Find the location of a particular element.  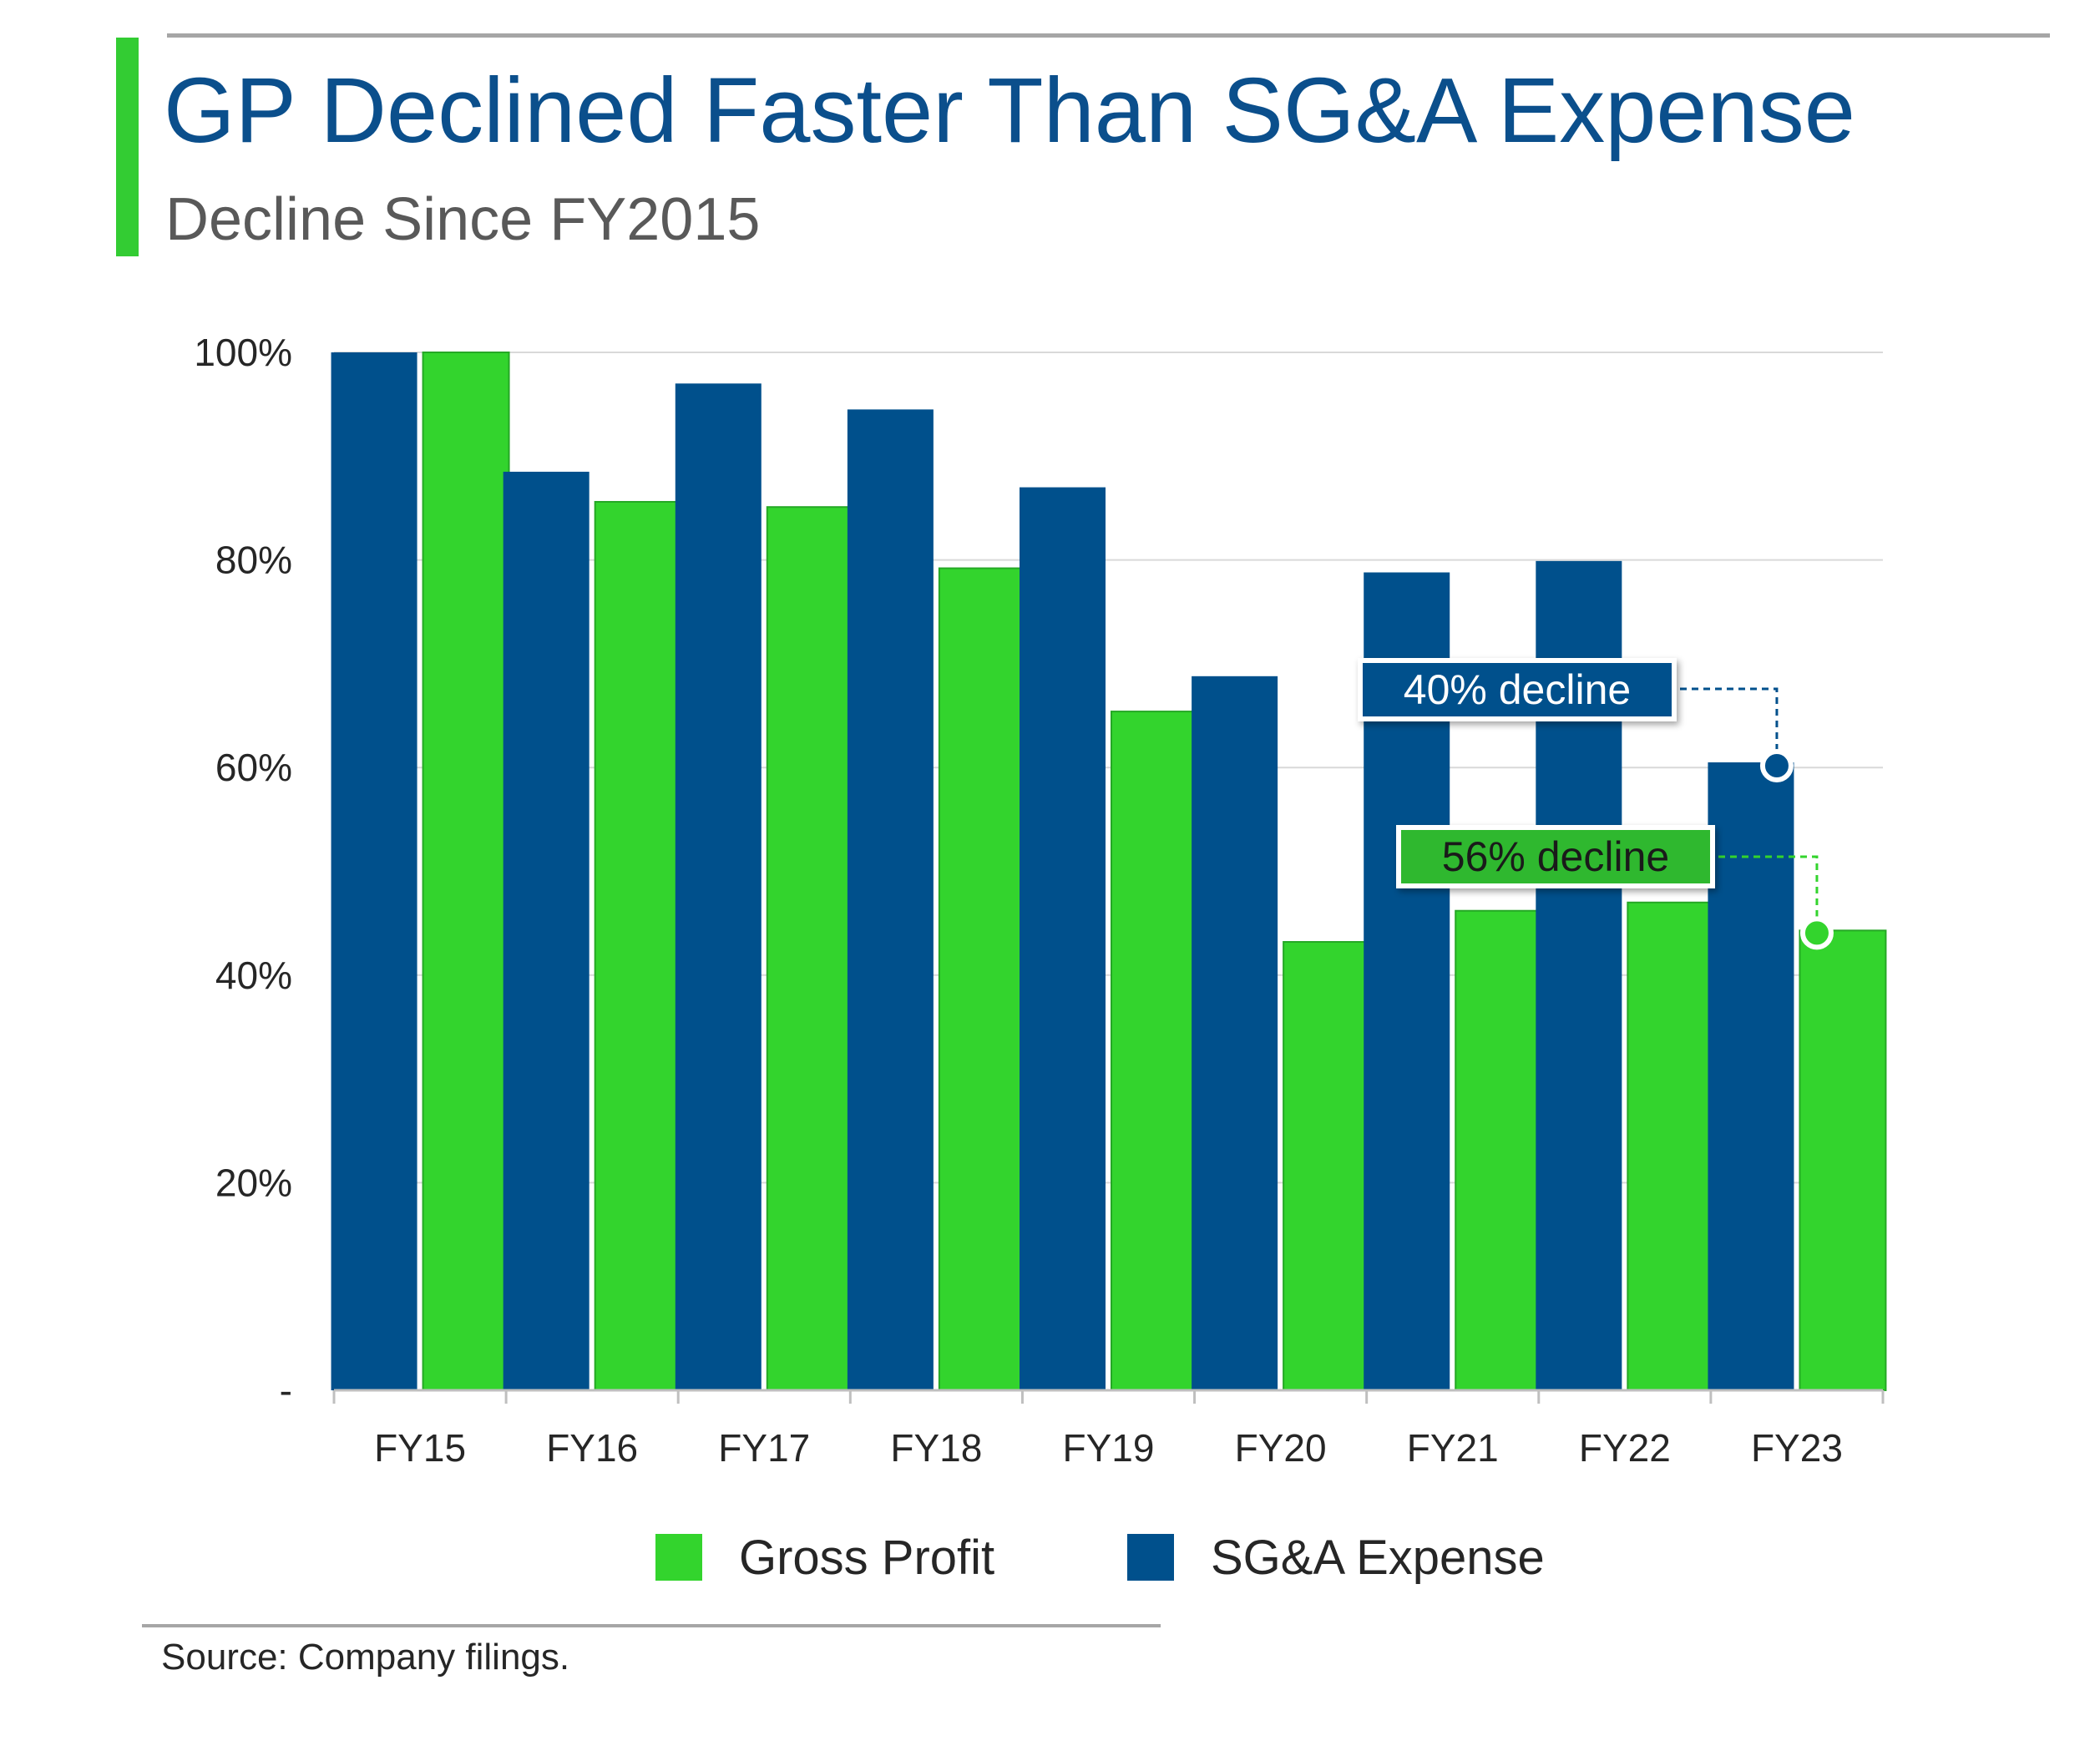

y-tick-label: 40% is located at coordinates (254, 975).